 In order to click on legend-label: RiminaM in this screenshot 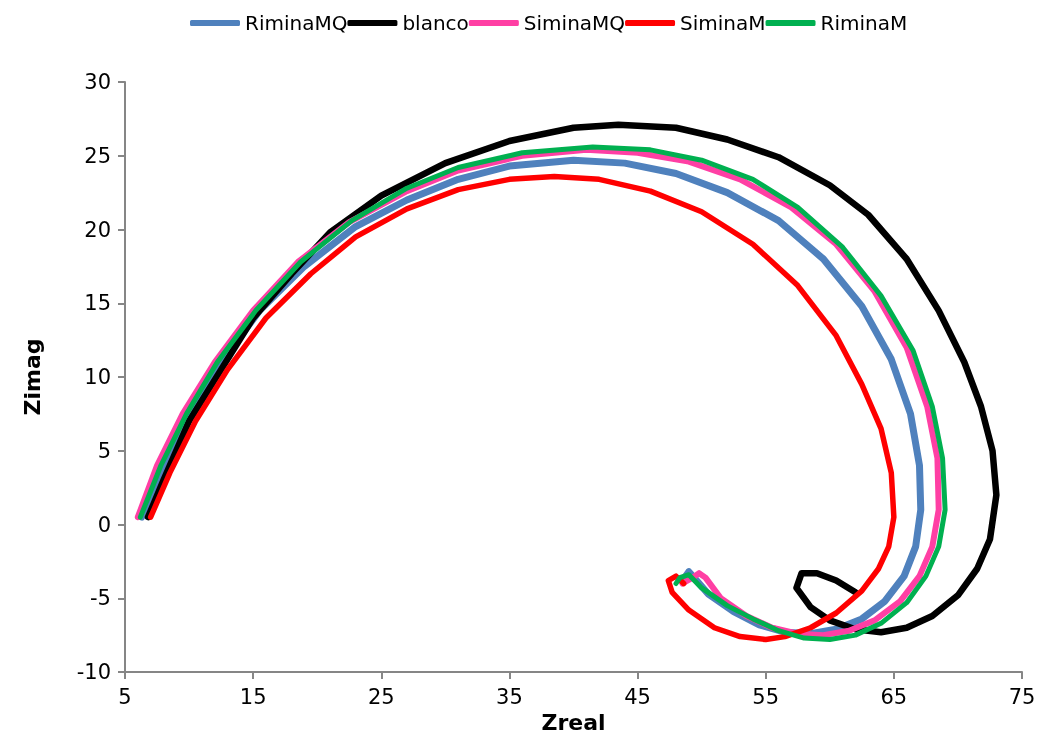, I will do `click(864, 23)`.